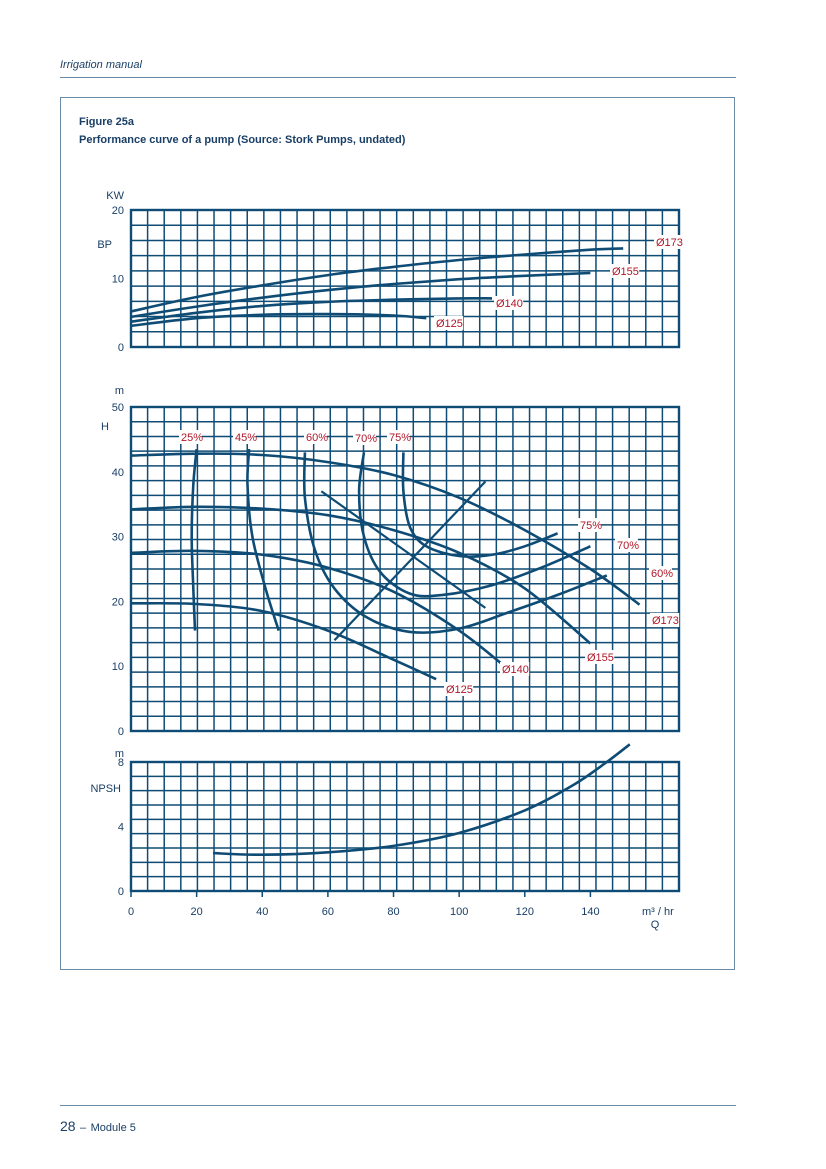 This screenshot has height=1169, width=826. Describe the element at coordinates (119, 754) in the screenshot. I see `npsh-yunit: m` at that location.